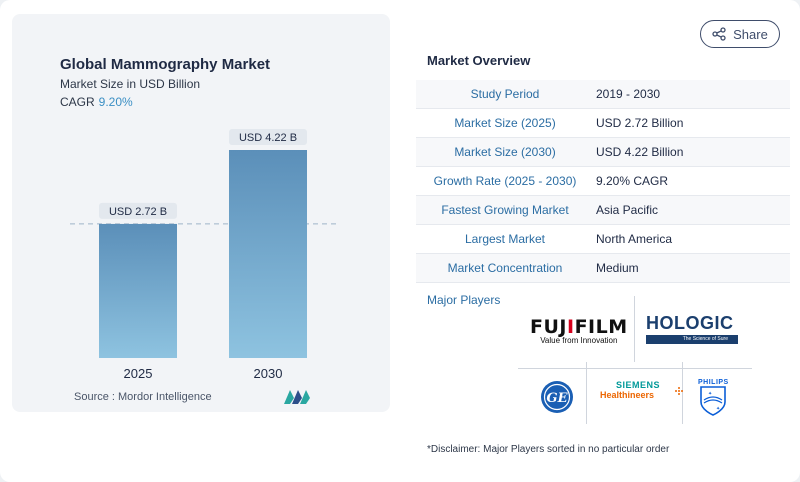  I want to click on major-players-title: Major Players, so click(464, 300).